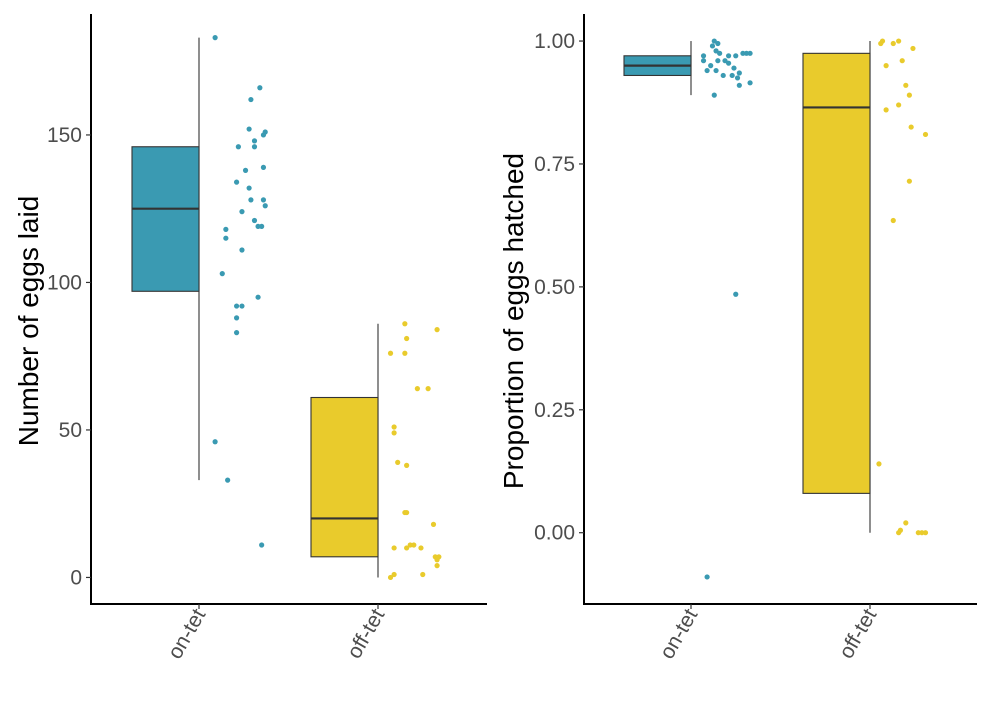 Image resolution: width=993 pixels, height=726 pixels. I want to click on y-axis-title: Number of eggs laid, so click(28, 321).